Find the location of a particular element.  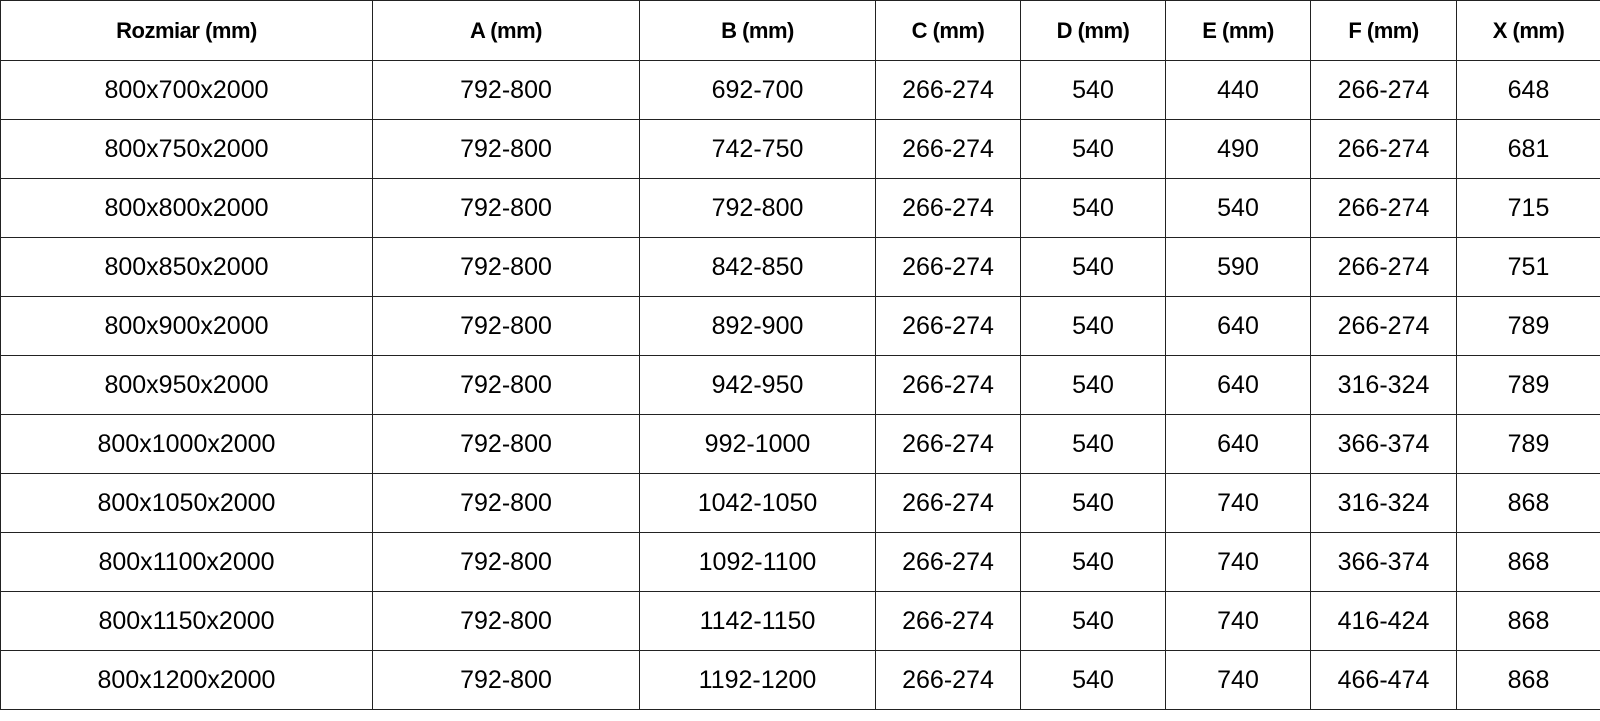

table-cell: 466-474 is located at coordinates (1383, 680).